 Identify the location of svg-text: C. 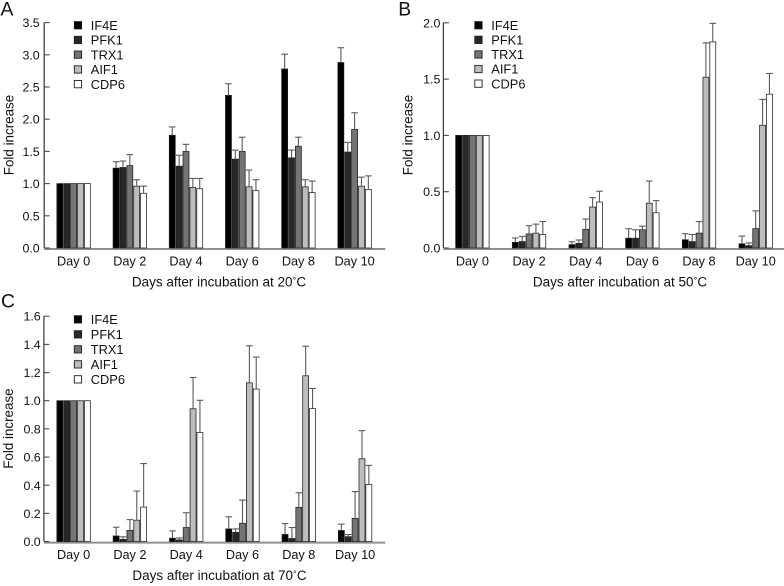
(8, 301).